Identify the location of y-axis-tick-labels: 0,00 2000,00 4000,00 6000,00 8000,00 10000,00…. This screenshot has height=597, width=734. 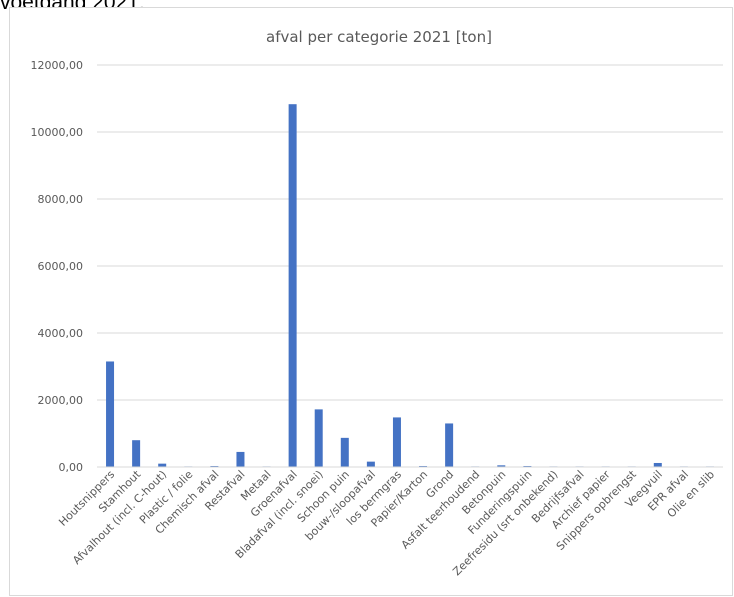
(57, 266).